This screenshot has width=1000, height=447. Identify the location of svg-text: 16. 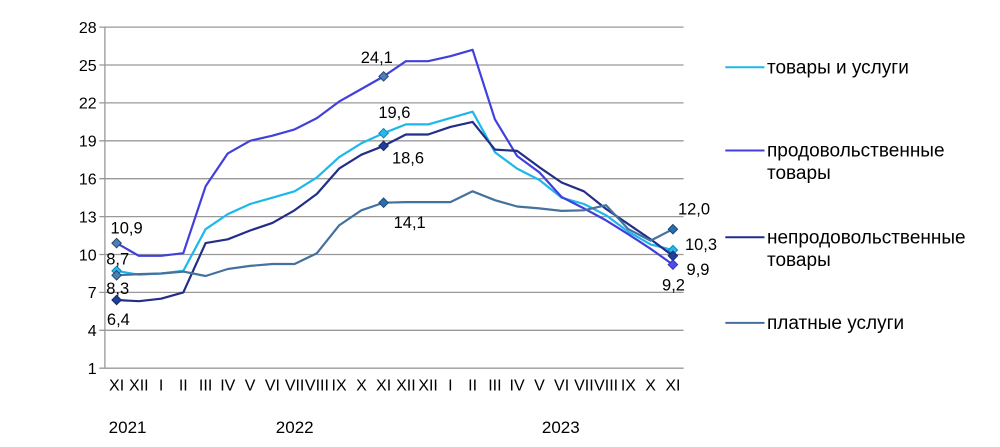
(88, 180).